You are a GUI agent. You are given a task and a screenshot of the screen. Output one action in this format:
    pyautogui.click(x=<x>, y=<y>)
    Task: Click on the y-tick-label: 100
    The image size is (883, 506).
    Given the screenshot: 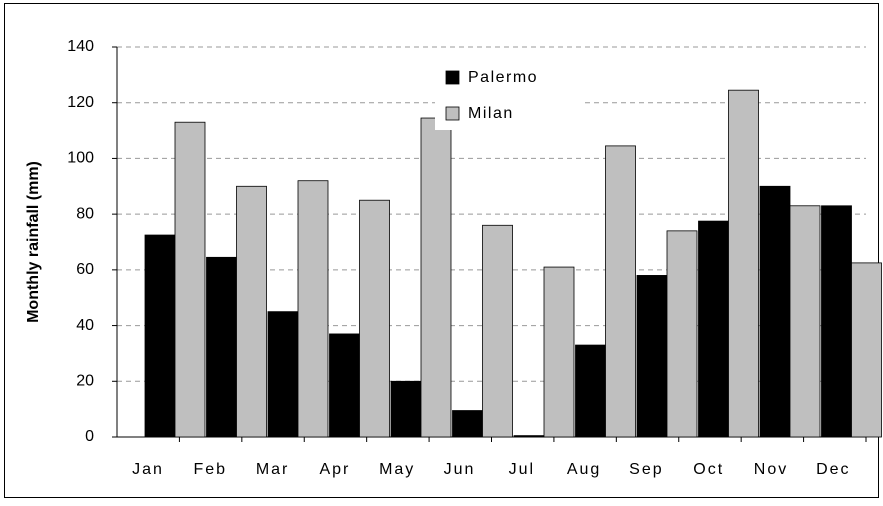 What is the action you would take?
    pyautogui.click(x=80, y=158)
    